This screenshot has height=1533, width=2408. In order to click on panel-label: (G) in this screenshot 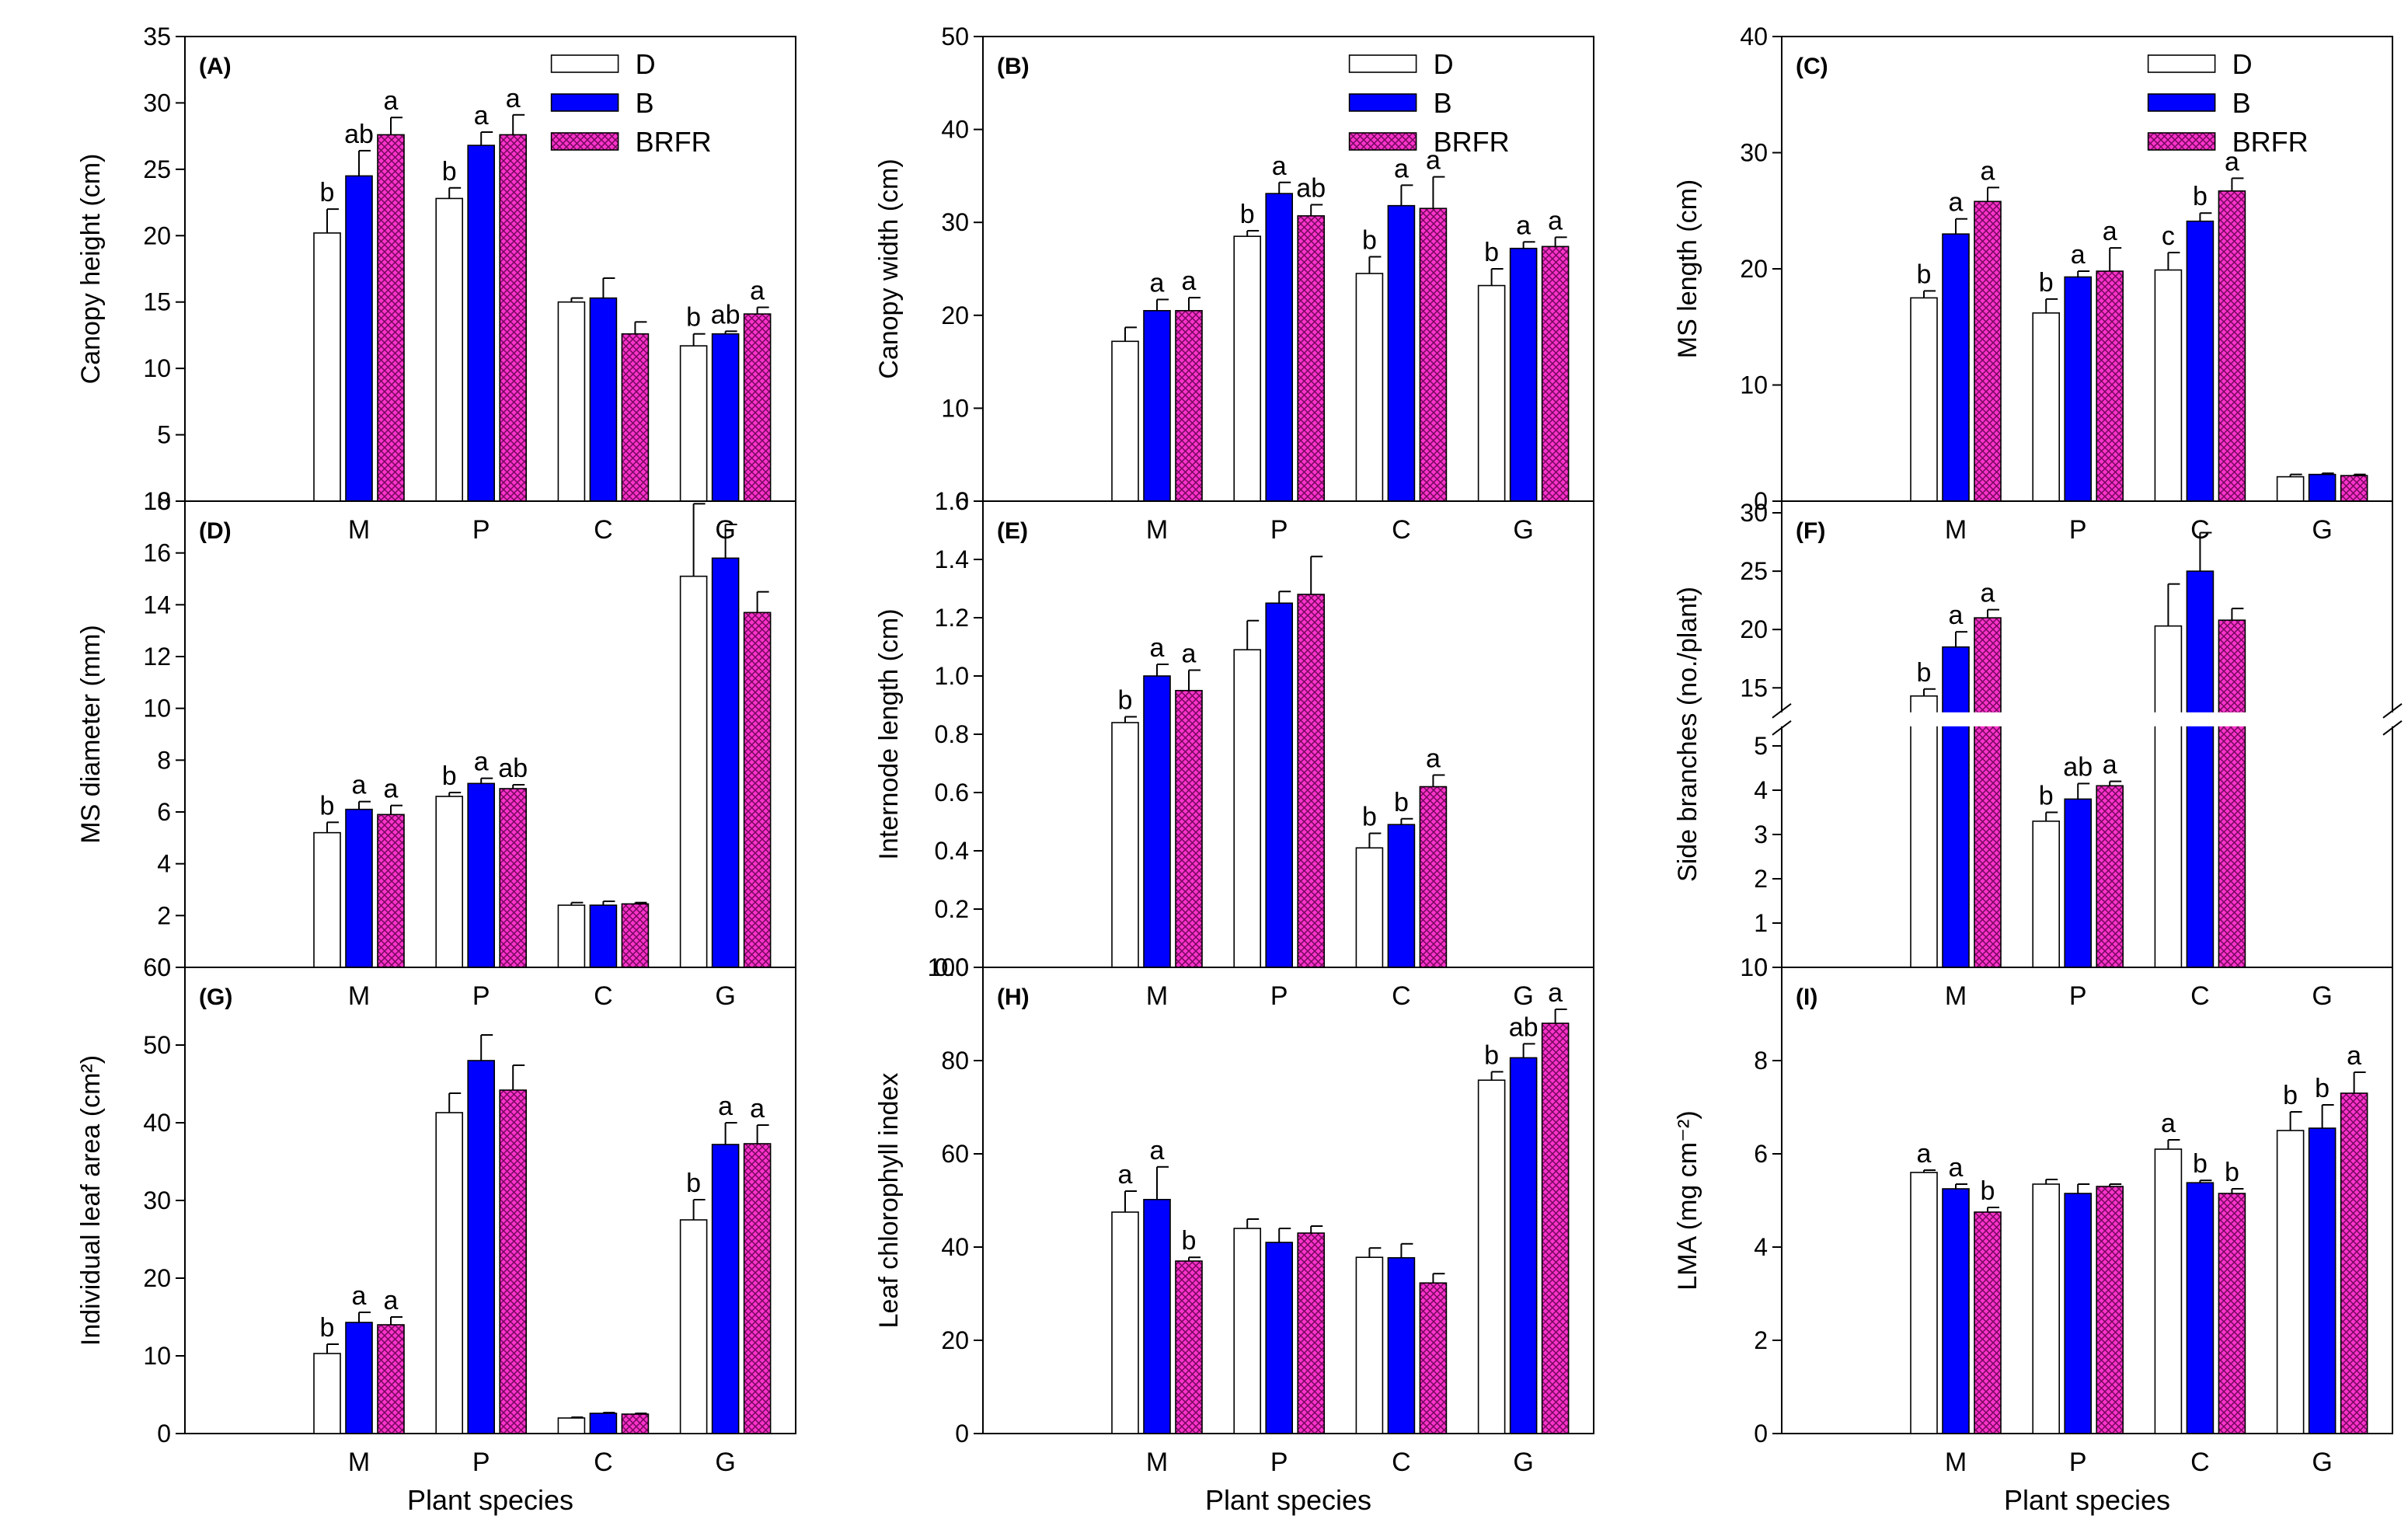, I will do `click(215, 997)`.